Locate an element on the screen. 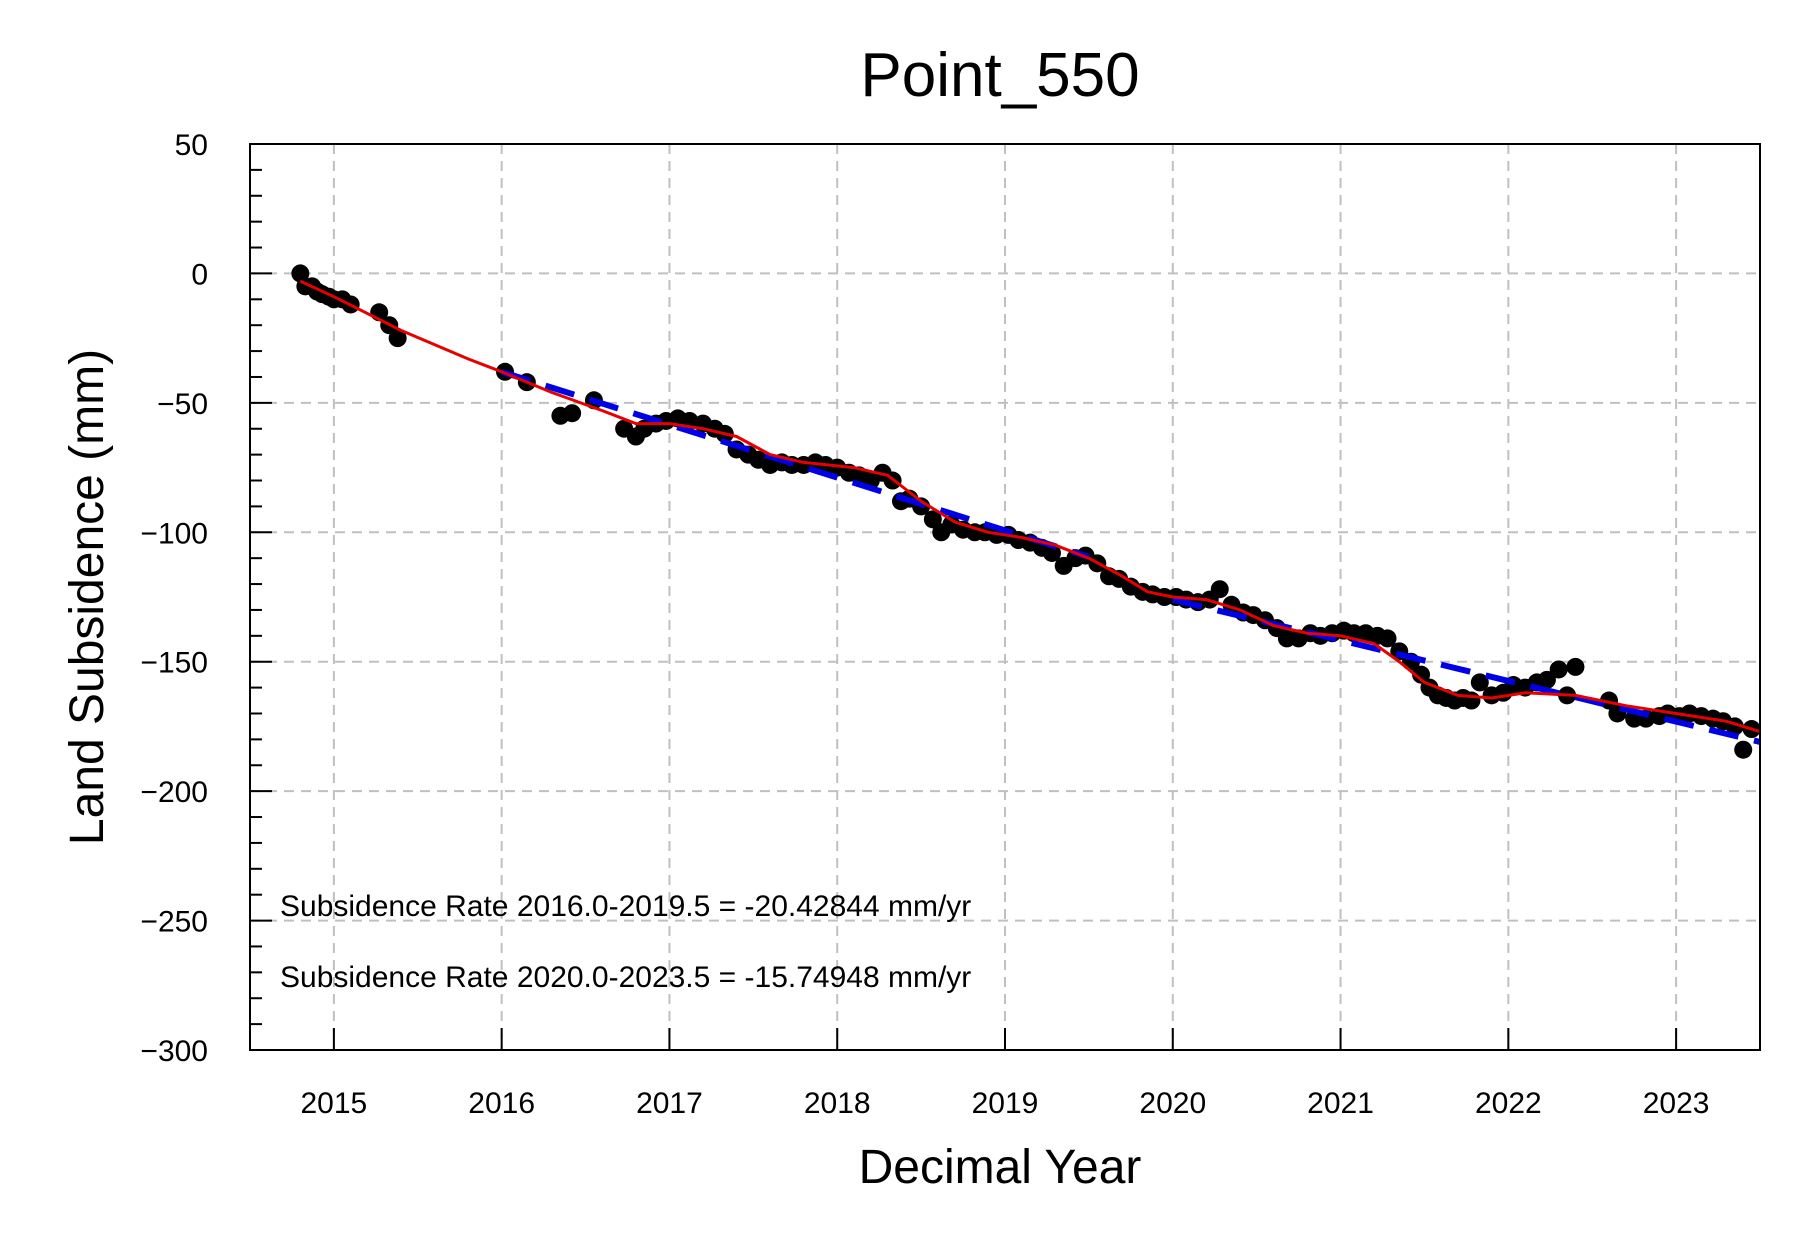  x-tick-label: 2021 is located at coordinates (1340, 1103).